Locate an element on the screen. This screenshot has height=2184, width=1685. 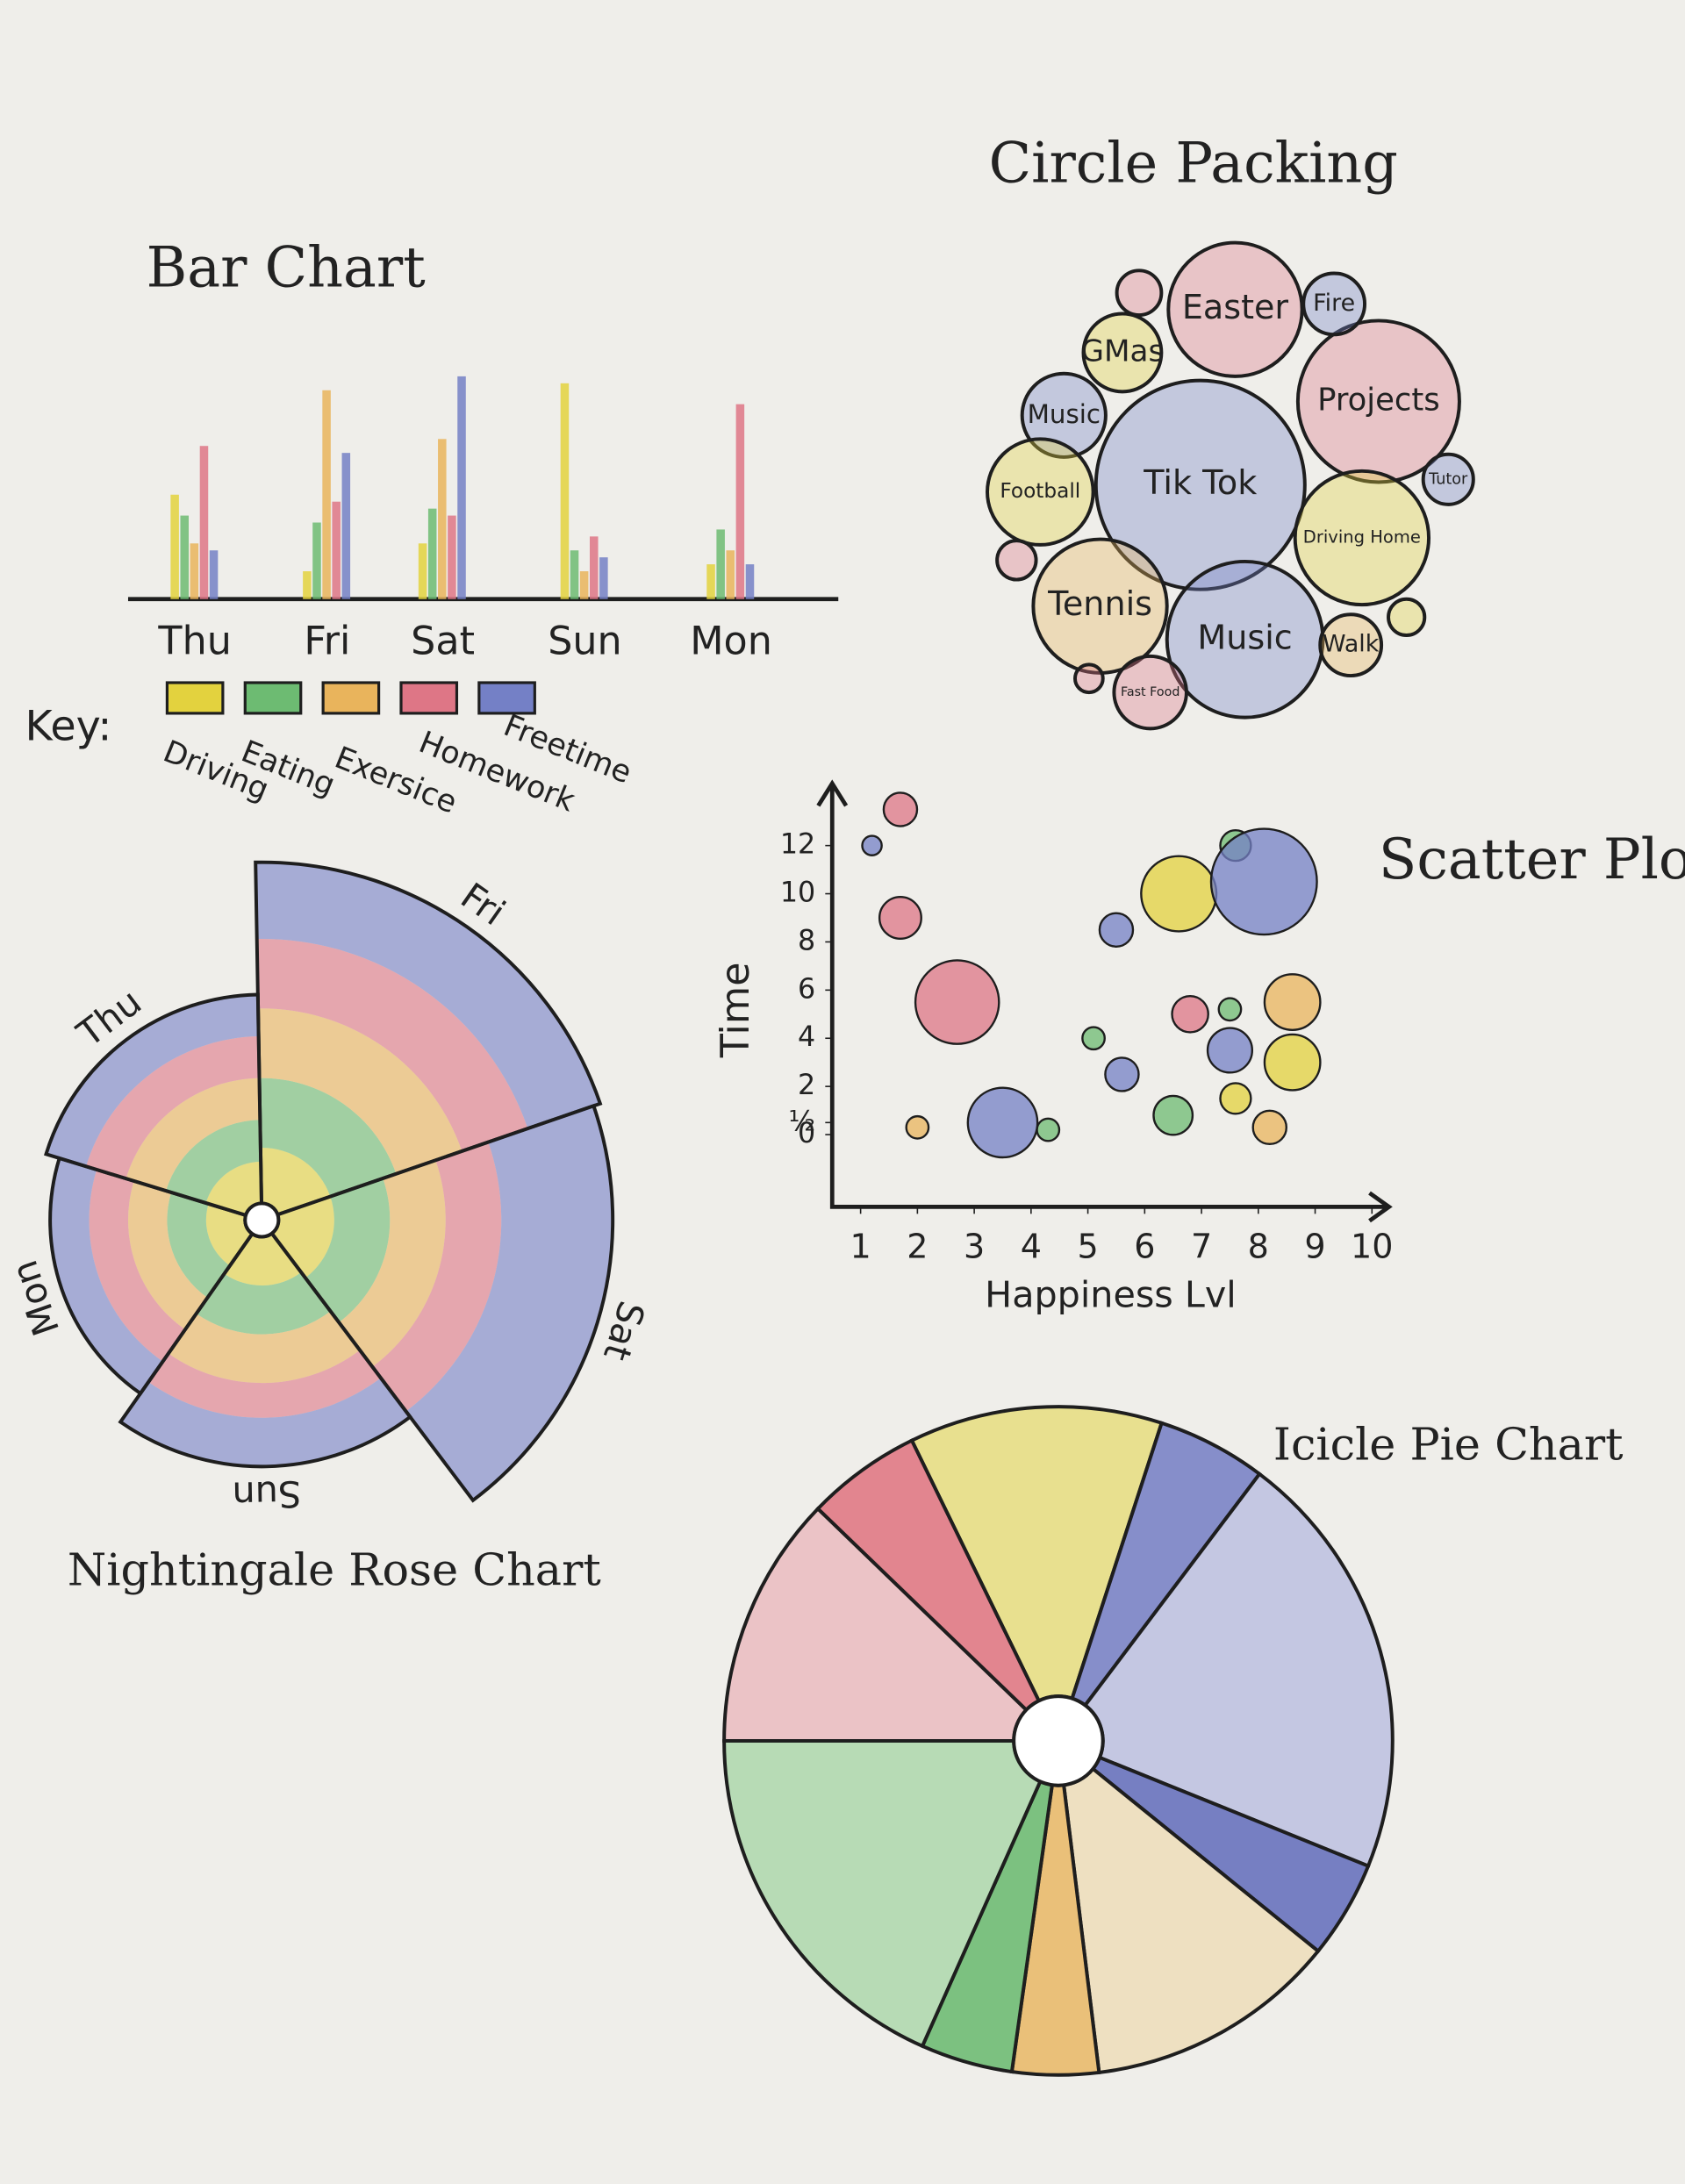
x-tick-label: 2 is located at coordinates (918, 1247).